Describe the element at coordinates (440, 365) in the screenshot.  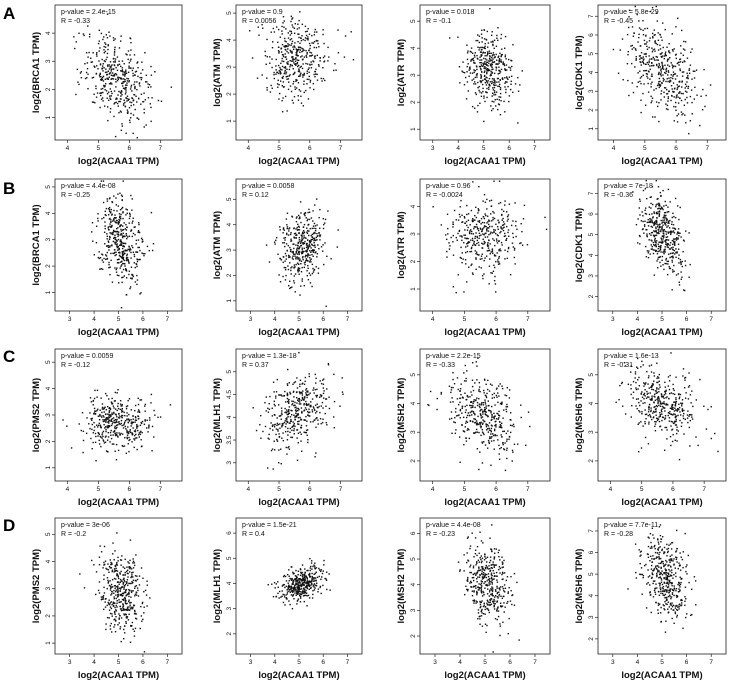
I see `r-annotation: R = -0.33` at that location.